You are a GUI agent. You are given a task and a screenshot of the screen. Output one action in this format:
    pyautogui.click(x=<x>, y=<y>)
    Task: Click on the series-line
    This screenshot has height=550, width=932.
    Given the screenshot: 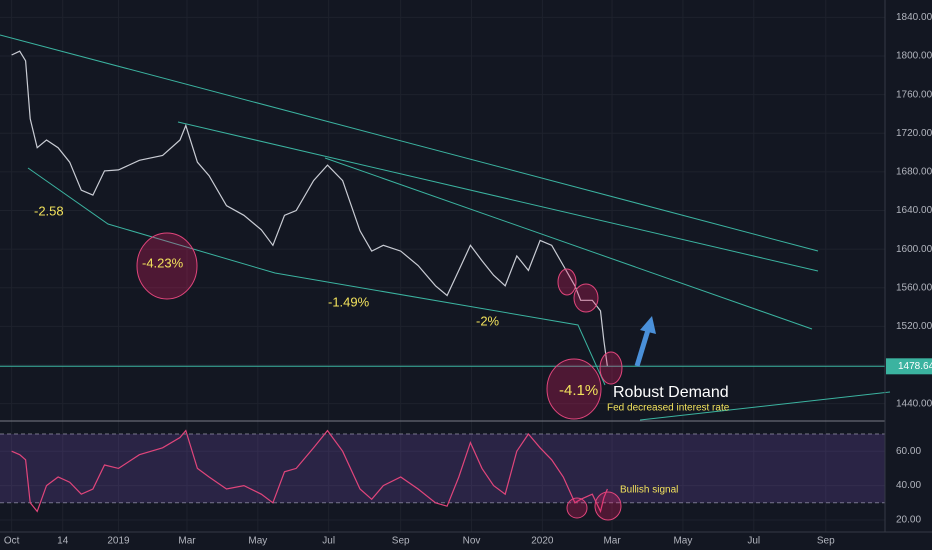 What is the action you would take?
    pyautogui.click(x=309, y=471)
    